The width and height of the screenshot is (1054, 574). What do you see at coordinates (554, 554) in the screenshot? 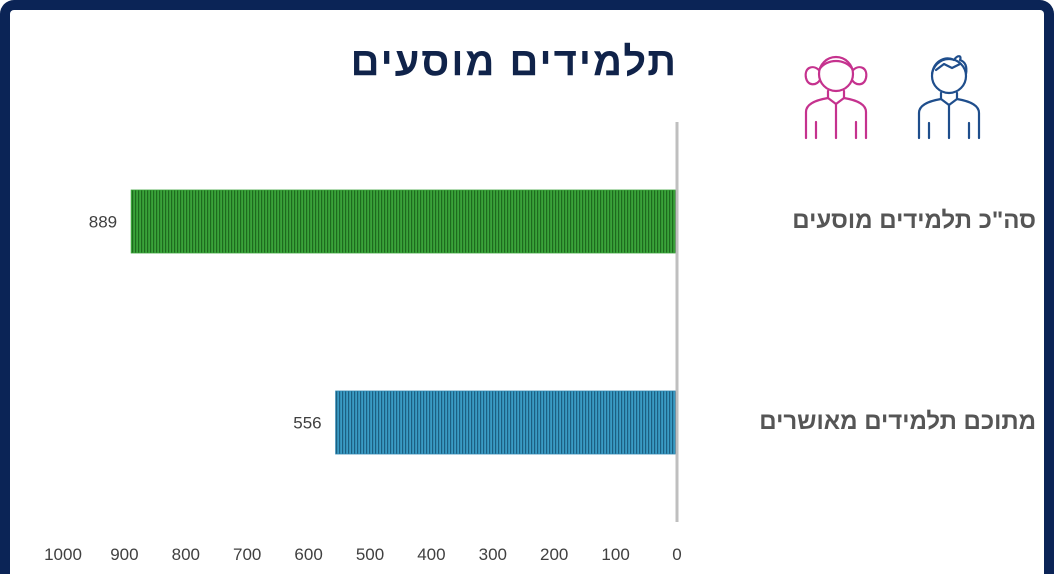
I see `x-tick-label: 200` at bounding box center [554, 554].